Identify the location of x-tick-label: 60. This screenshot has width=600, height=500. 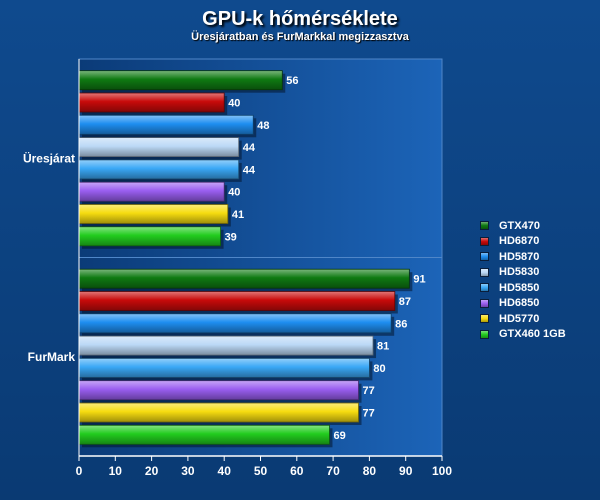
(297, 471).